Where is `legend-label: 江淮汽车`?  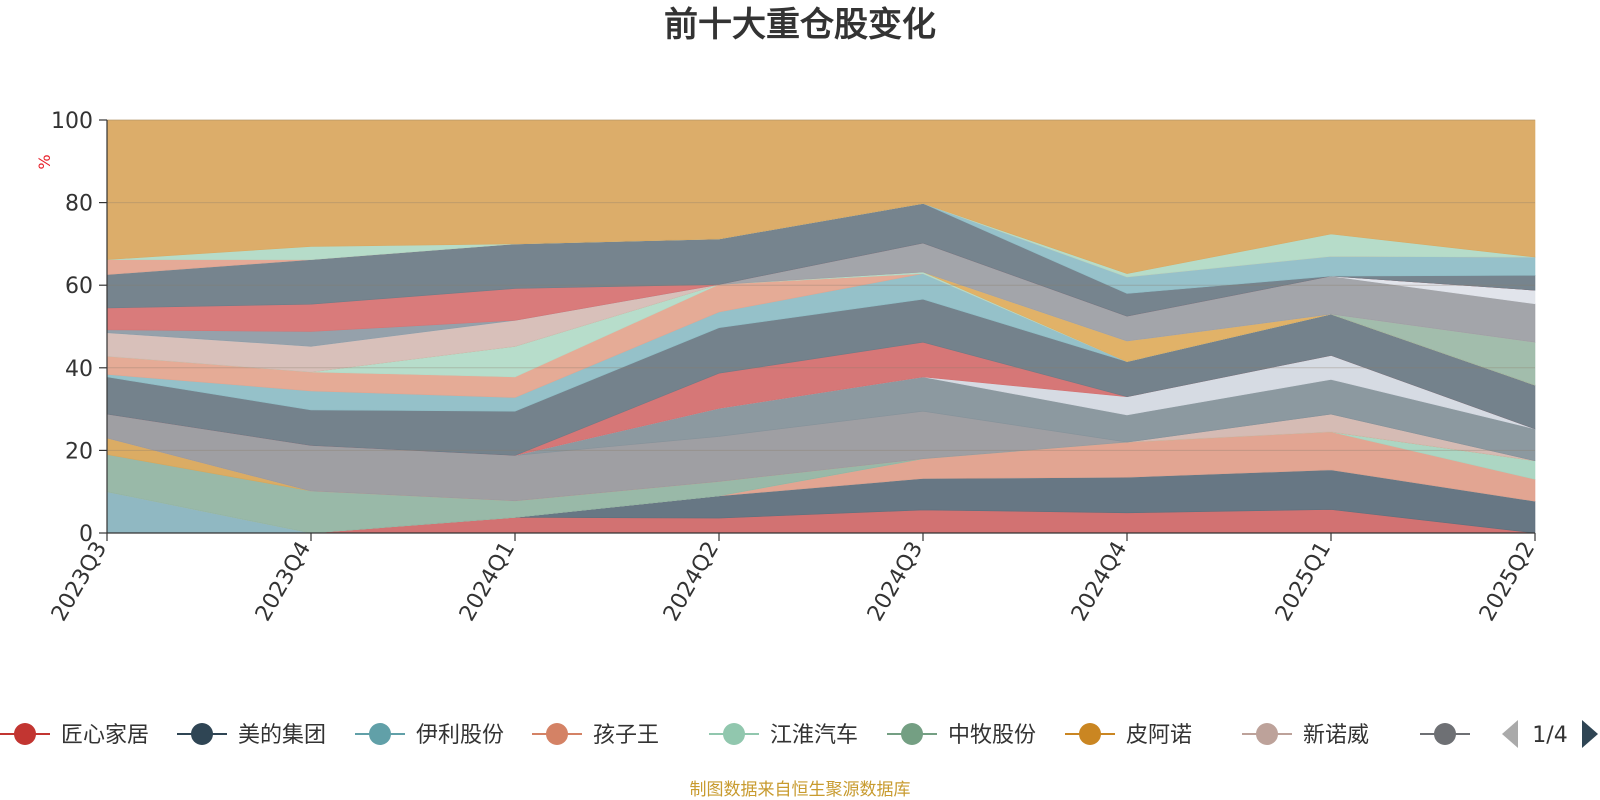
legend-label: 江淮汽车 is located at coordinates (814, 735).